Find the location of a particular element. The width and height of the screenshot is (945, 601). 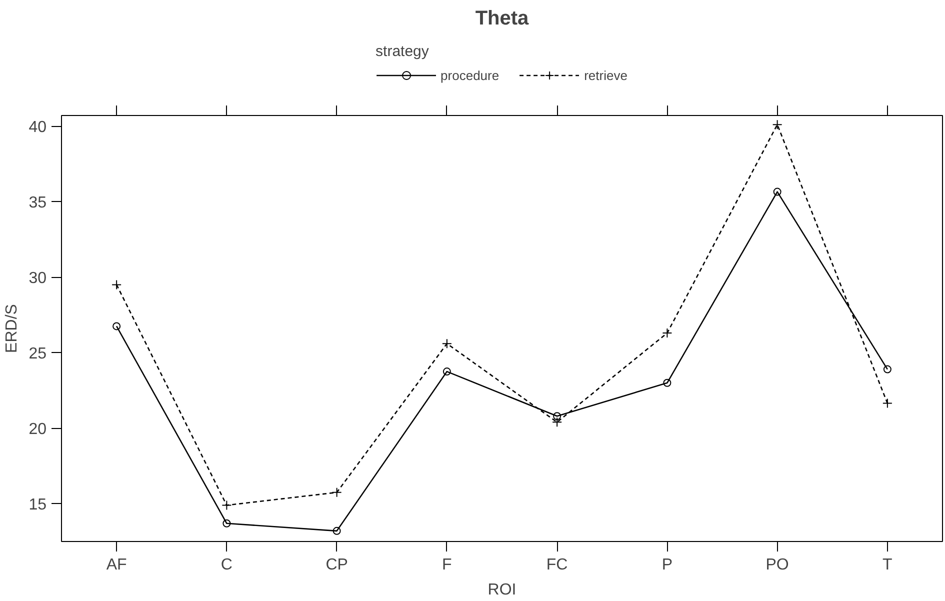

legend-label: procedure is located at coordinates (470, 75).